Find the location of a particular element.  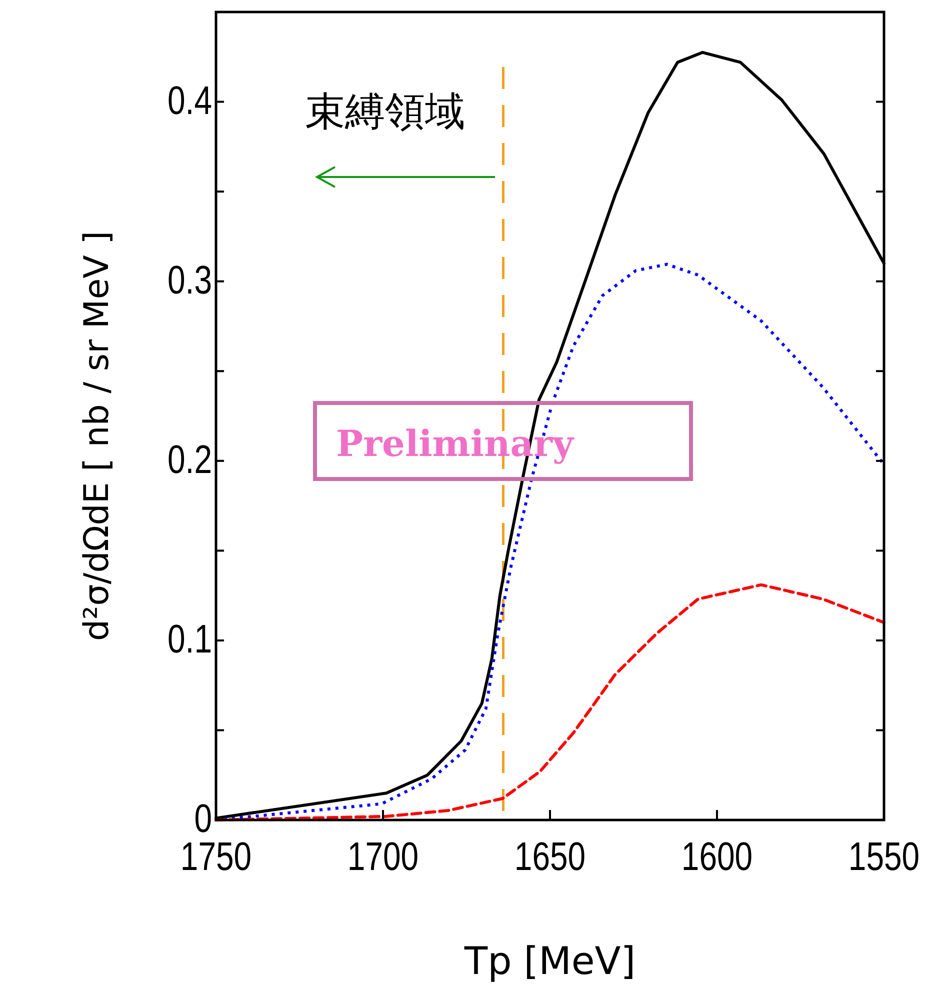

annotation: 束縛領域 is located at coordinates (385, 112).